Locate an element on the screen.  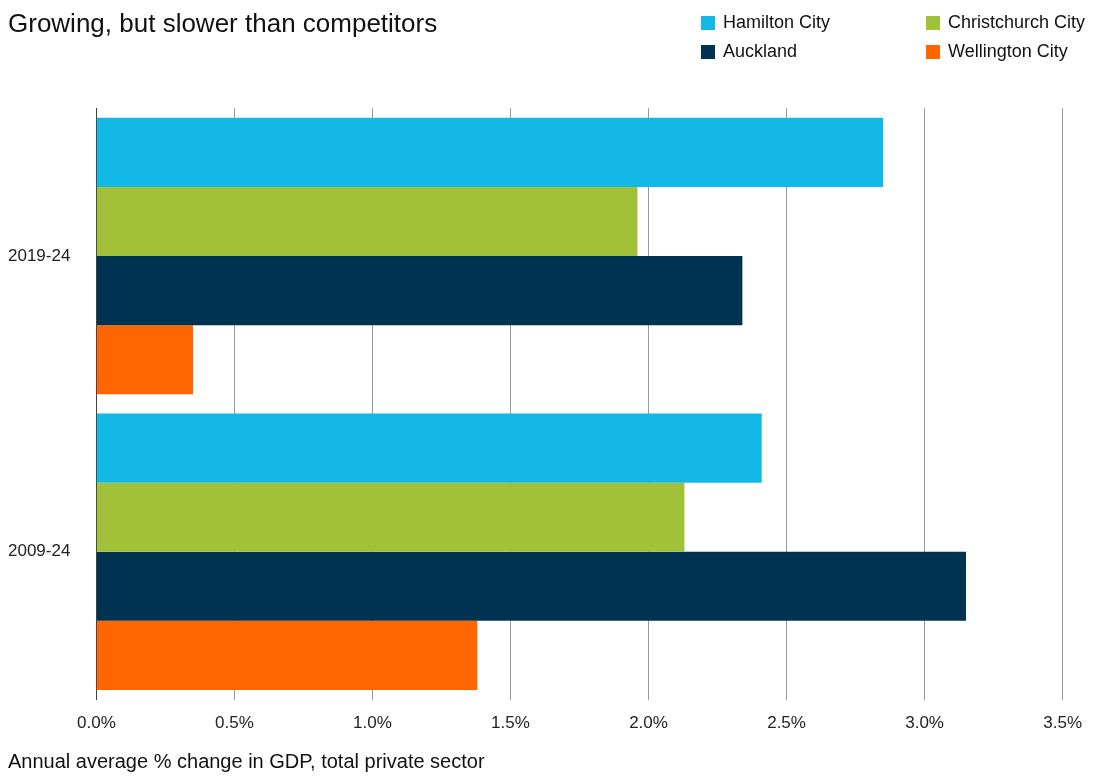
legend-label: Christchurch City is located at coordinates (1017, 22).